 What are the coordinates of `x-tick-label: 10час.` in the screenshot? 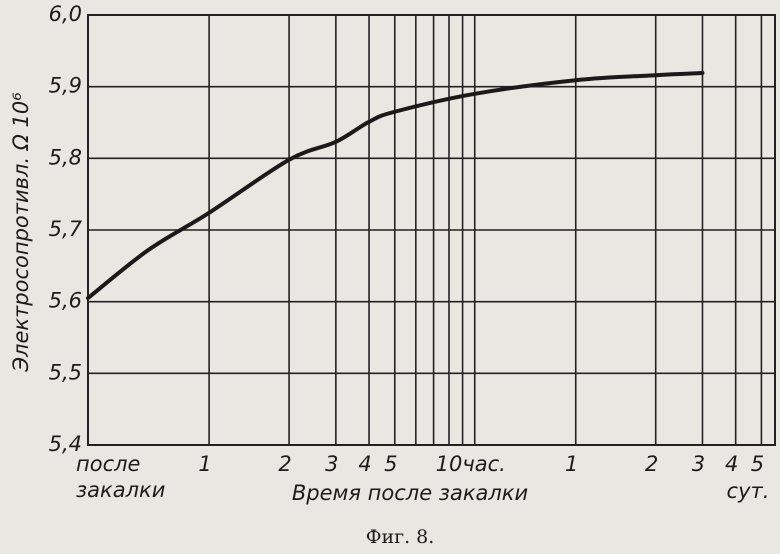 It's located at (471, 464).